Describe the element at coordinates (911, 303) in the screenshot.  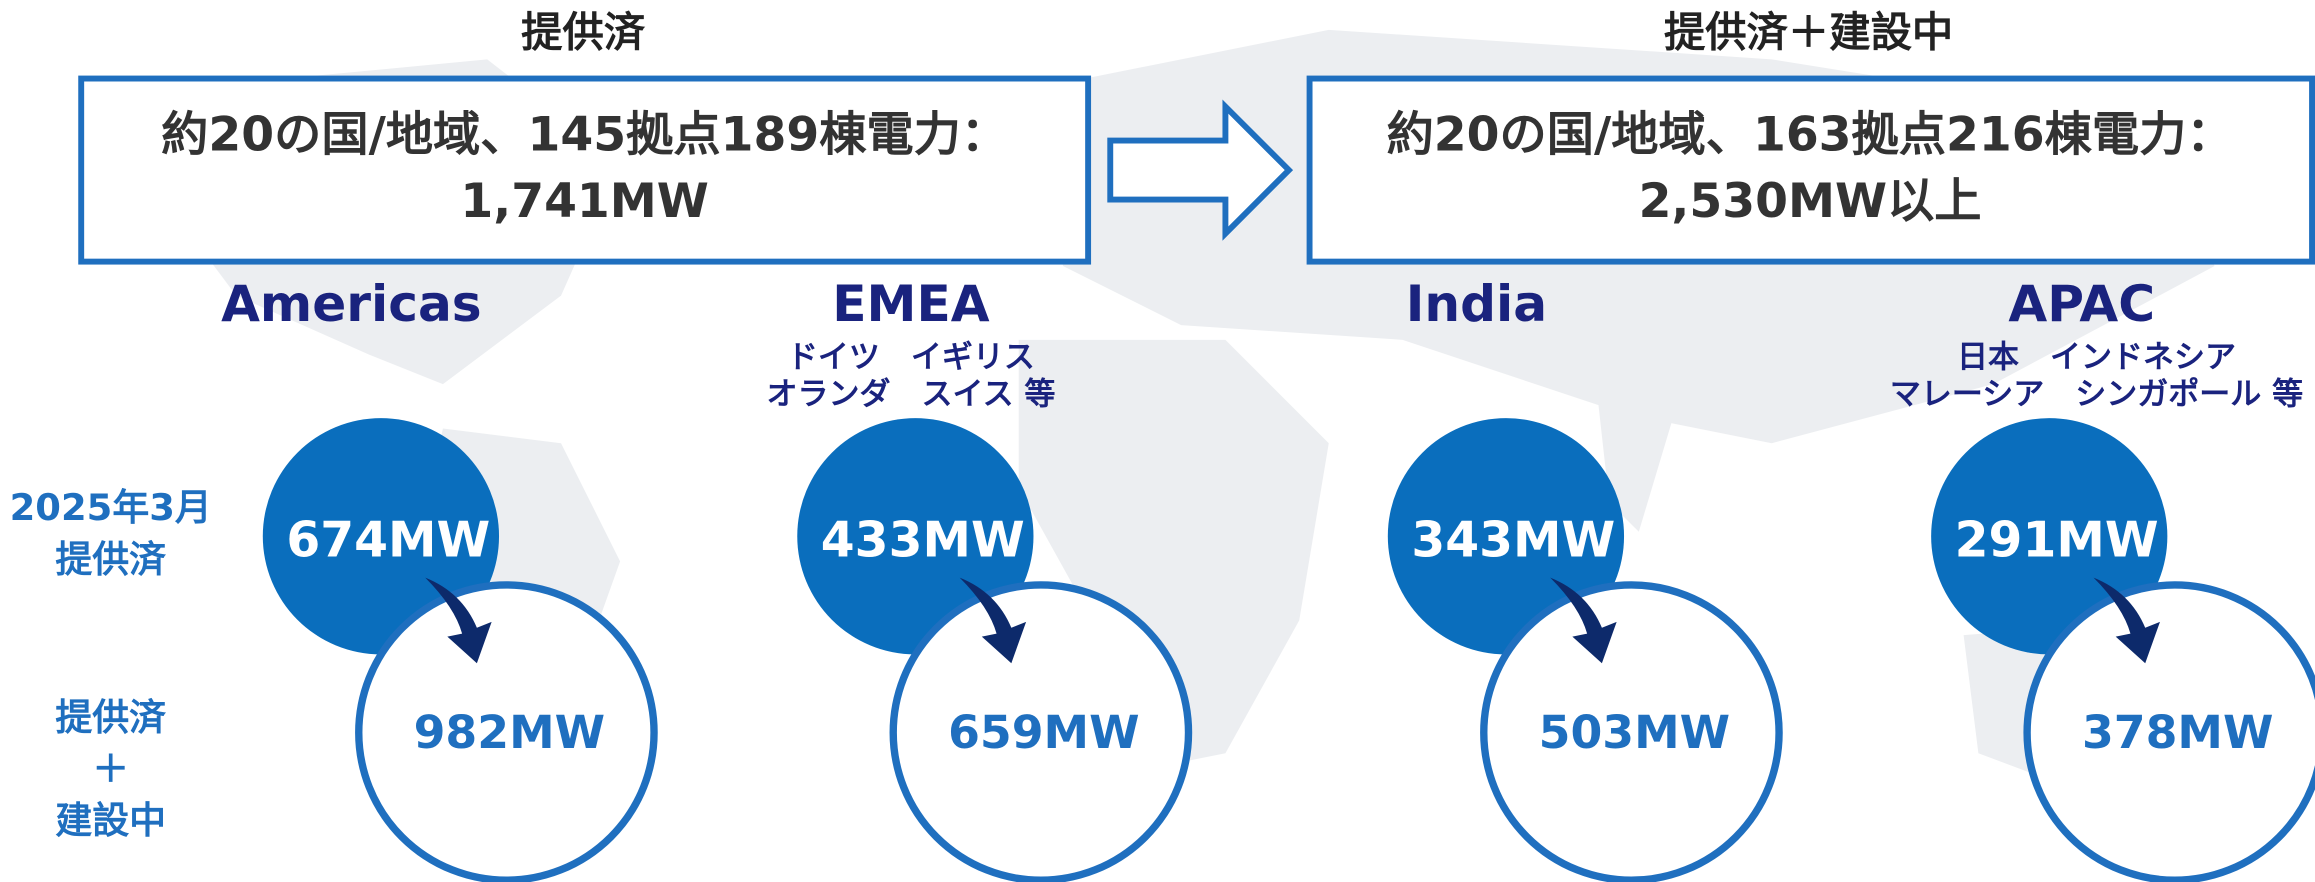
I see `region-name: EMEA` at that location.